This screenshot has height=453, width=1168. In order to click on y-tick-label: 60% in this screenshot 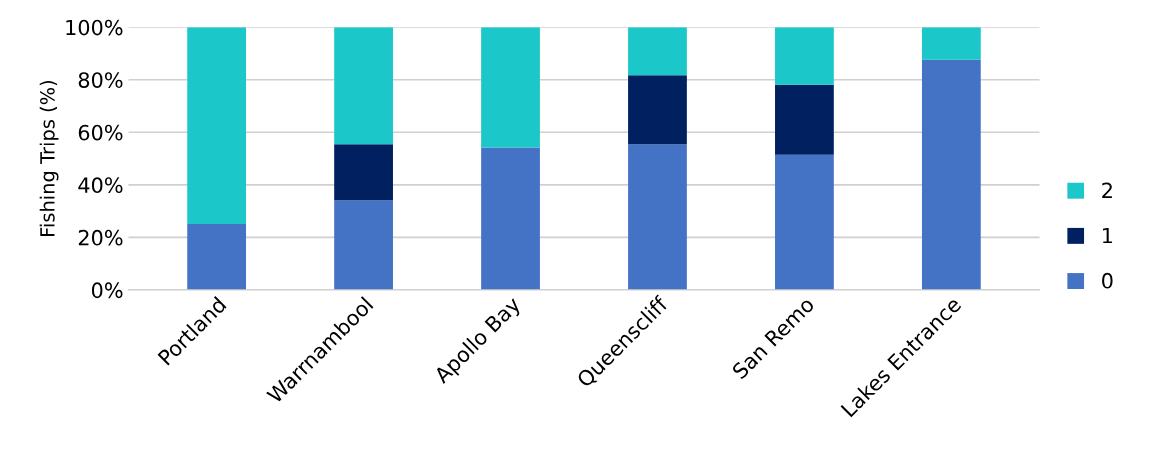, I will do `click(100, 132)`.